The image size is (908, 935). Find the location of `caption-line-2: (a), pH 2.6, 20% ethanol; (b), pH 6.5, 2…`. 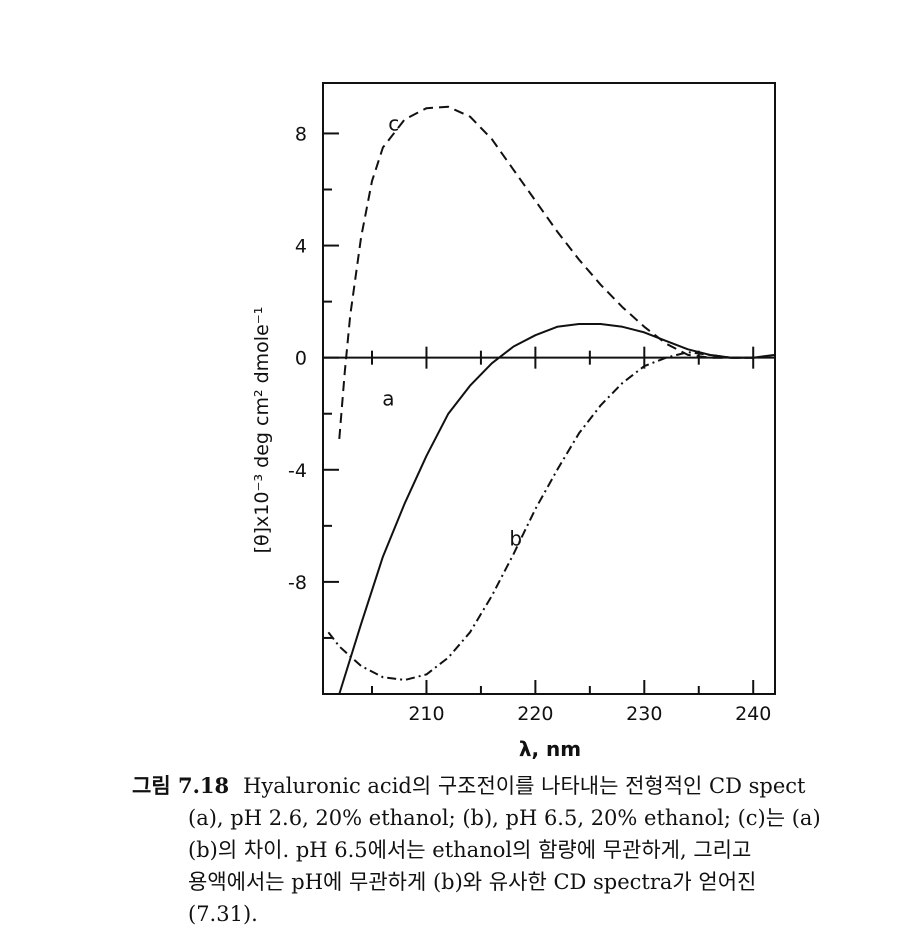

caption-line-2: (a), pH 2.6, 20% ethanol; (b), pH 6.5, 2… is located at coordinates (504, 818).